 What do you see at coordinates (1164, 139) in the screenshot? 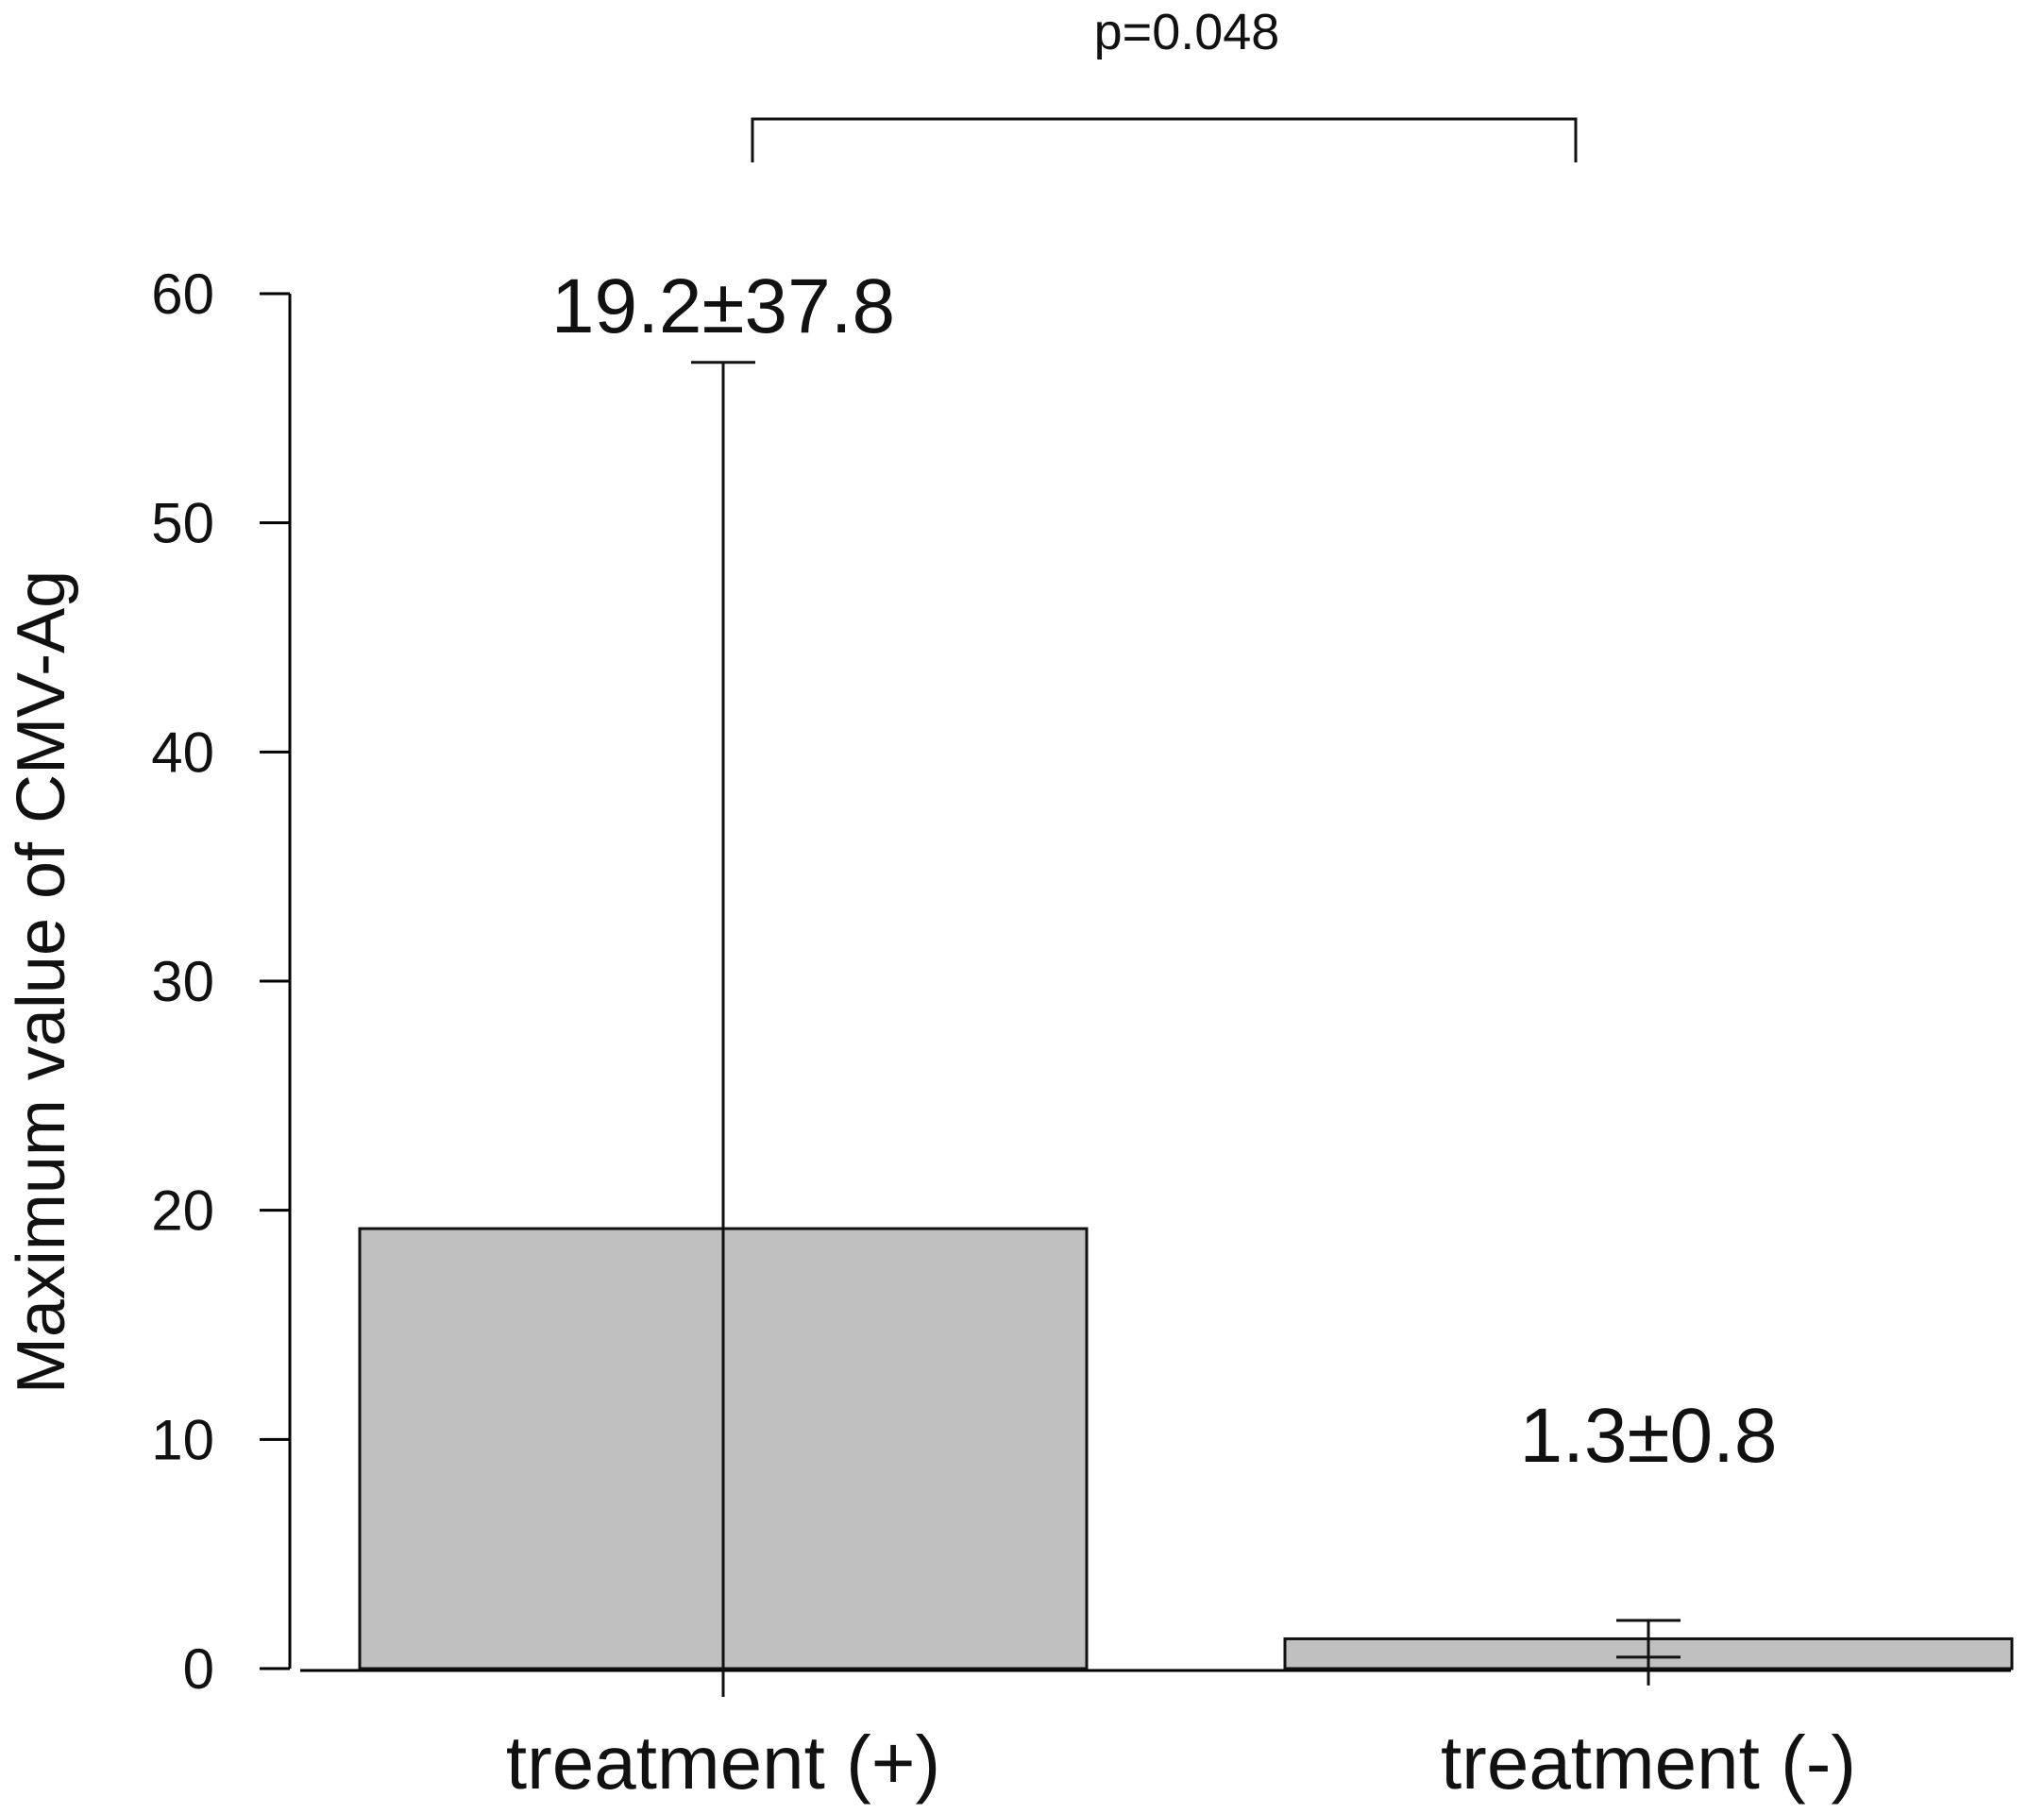
I see `significance-bracket` at bounding box center [1164, 139].